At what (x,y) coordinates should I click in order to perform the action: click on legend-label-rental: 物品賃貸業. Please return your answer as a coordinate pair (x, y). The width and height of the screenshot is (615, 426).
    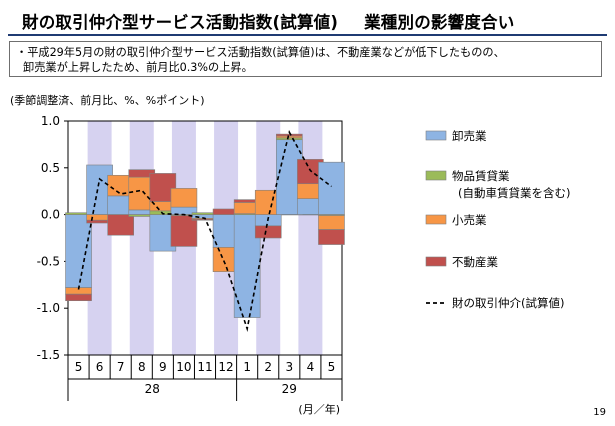
    Looking at the image, I should click on (481, 176).